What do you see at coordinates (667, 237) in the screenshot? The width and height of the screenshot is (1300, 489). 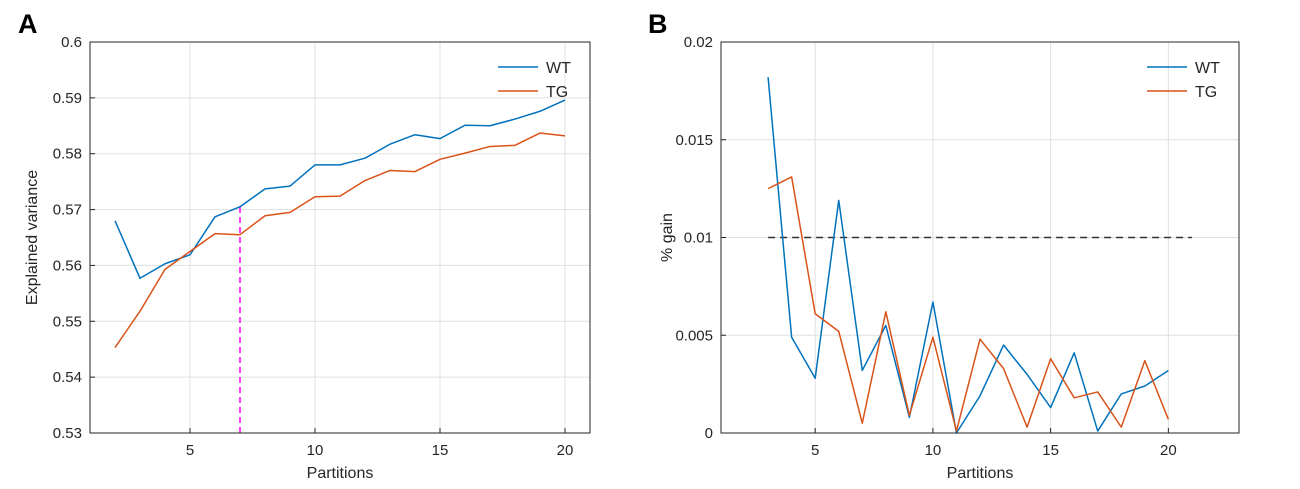 I see `panel-b-y-axis-label: % gain` at bounding box center [667, 237].